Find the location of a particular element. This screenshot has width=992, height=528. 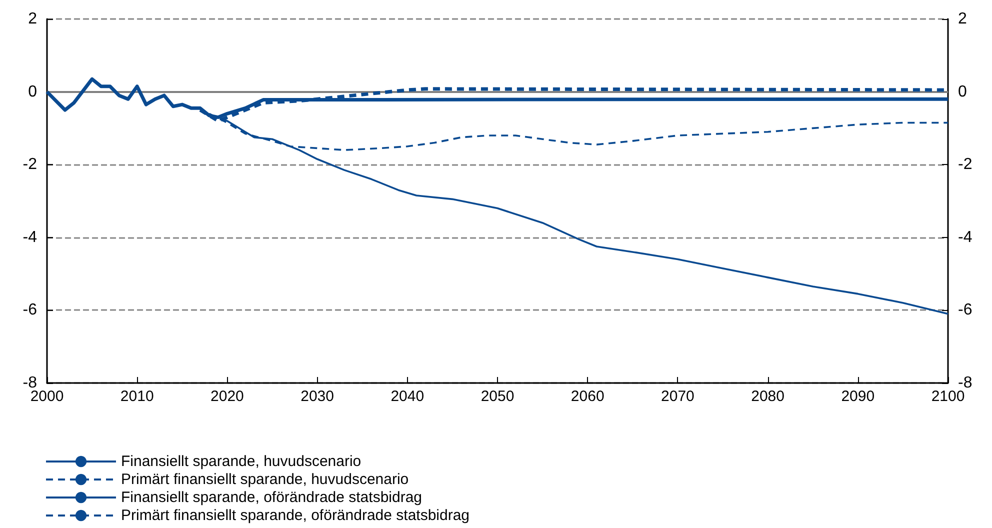

x-tick-label: 2050 is located at coordinates (497, 396).